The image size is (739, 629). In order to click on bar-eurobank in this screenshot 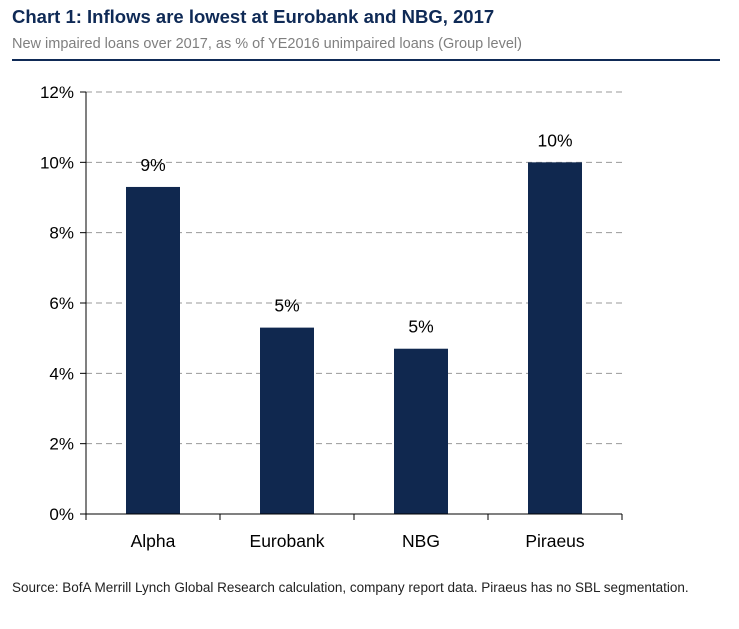, I will do `click(287, 420)`.